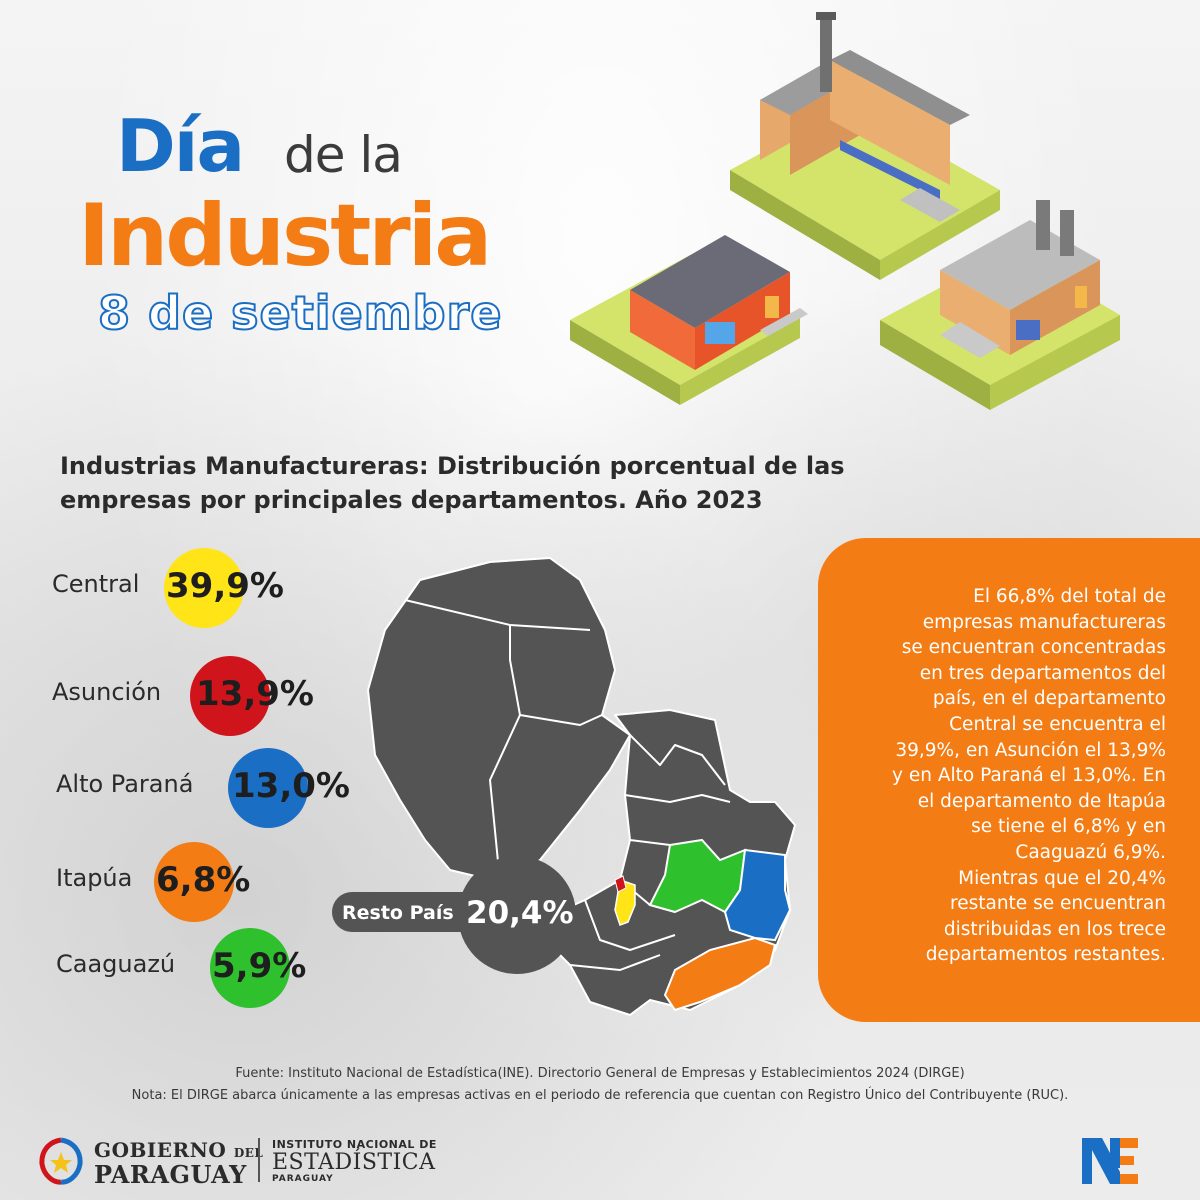 This screenshot has height=1200, width=1200. Describe the element at coordinates (1090, 852) in the screenshot. I see `info-line: Caaguazú 6,9%.` at that location.